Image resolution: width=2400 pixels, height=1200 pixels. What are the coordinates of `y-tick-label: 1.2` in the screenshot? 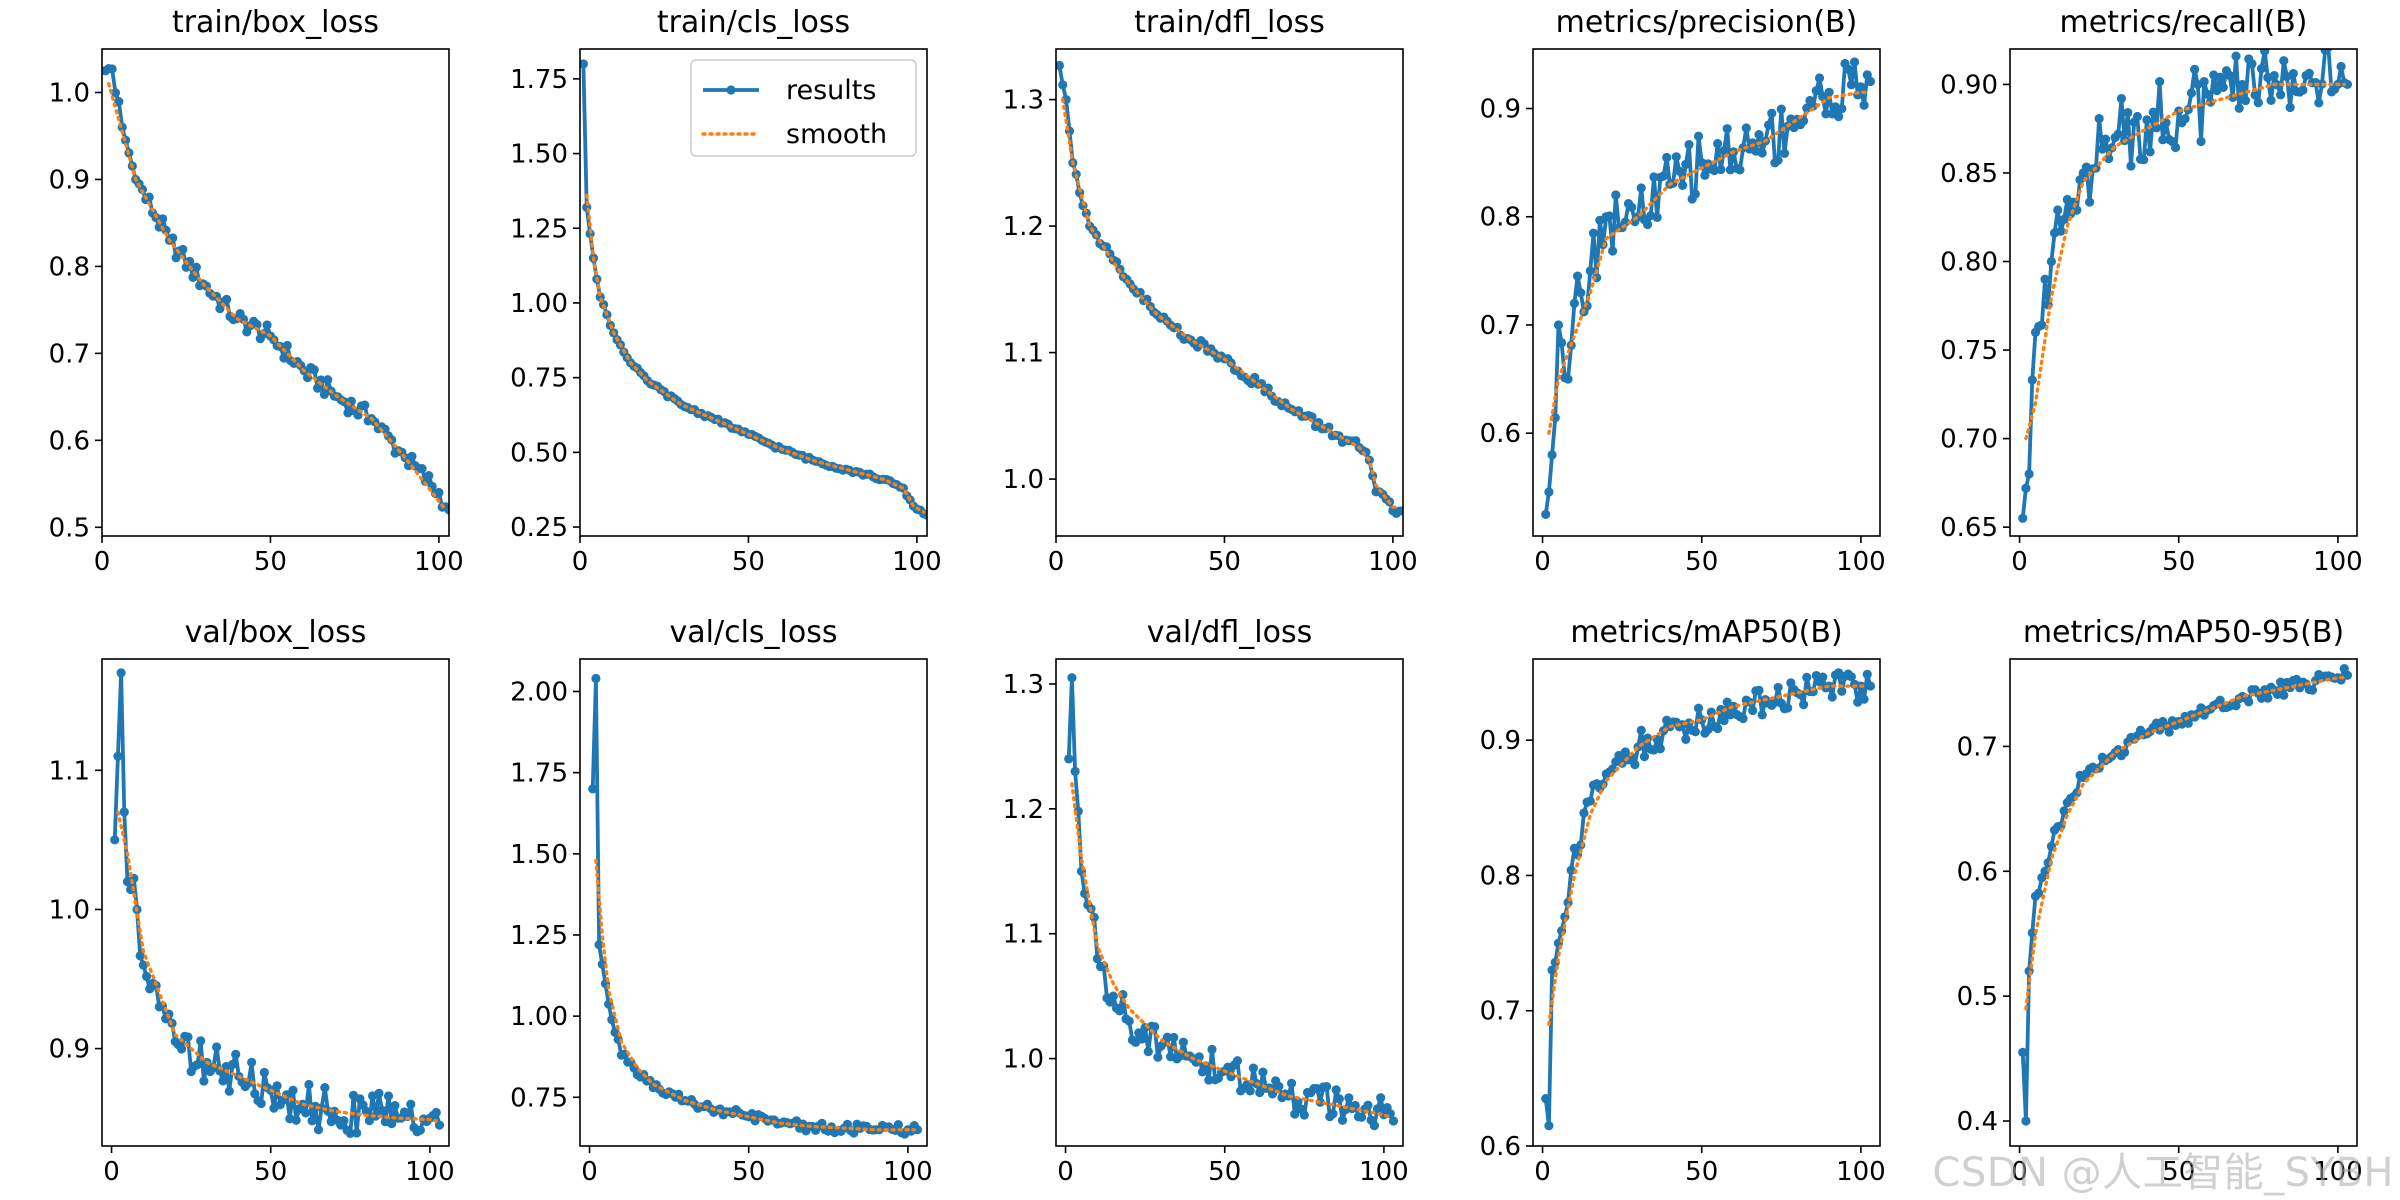 It's located at (1023, 810).